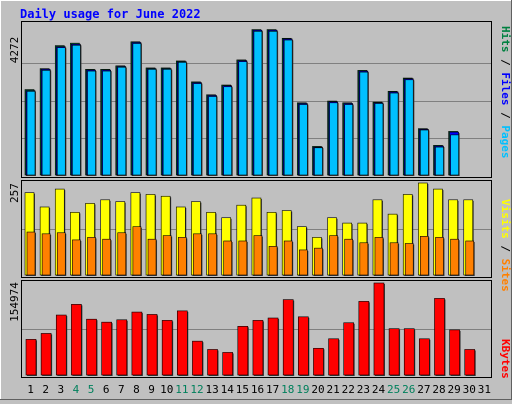  Describe the element at coordinates (454, 389) in the screenshot. I see `x-tick-label: 29` at that location.